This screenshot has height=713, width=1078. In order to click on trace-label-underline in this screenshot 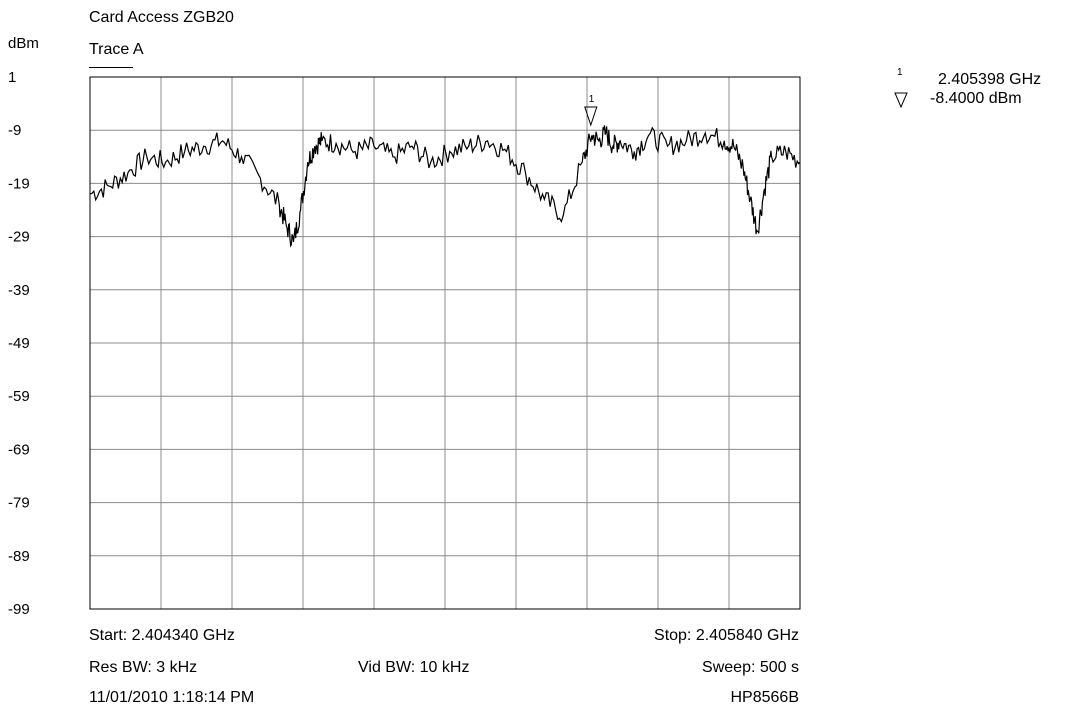, I will do `click(111, 67)`.